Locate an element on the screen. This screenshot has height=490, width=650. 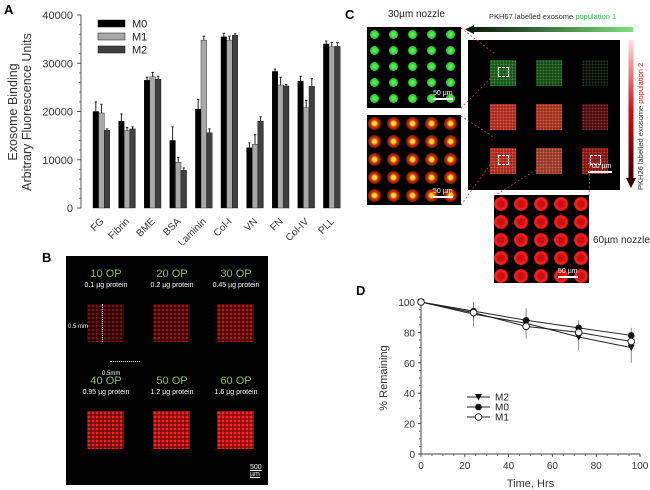
dimension-vertical-arrow-icon is located at coordinates (102, 323).